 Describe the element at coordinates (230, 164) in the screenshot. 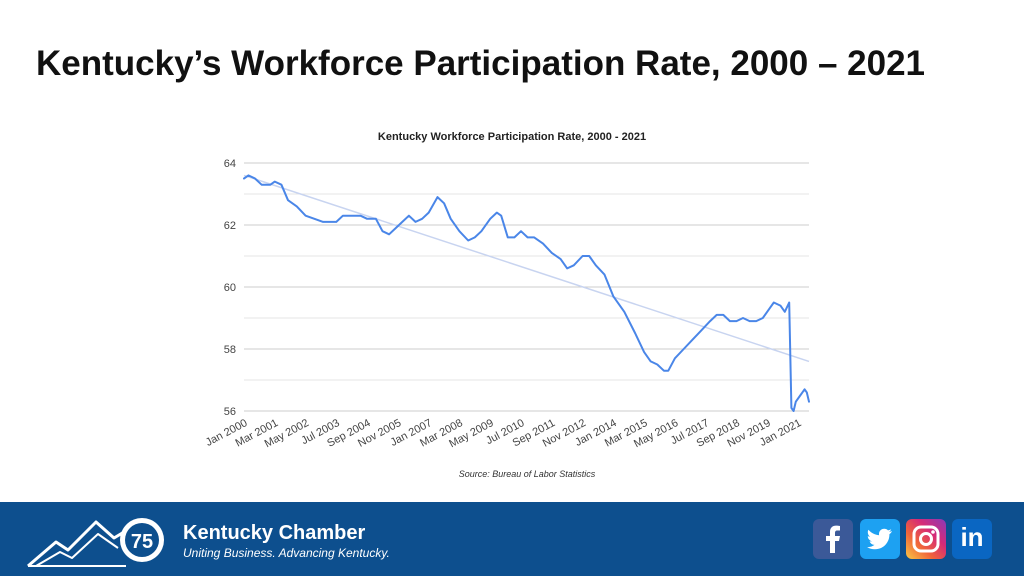

I see `y-tick-label: 64` at that location.